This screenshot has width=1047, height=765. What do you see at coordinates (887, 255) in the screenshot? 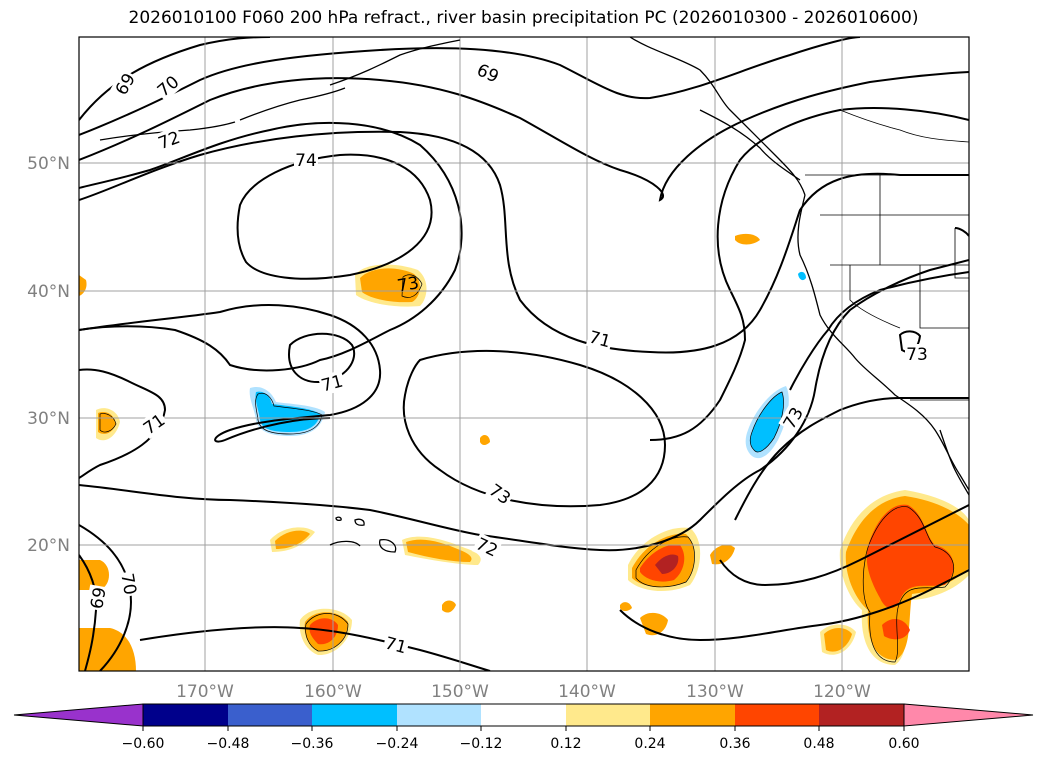
I see `political-borders` at bounding box center [887, 255].